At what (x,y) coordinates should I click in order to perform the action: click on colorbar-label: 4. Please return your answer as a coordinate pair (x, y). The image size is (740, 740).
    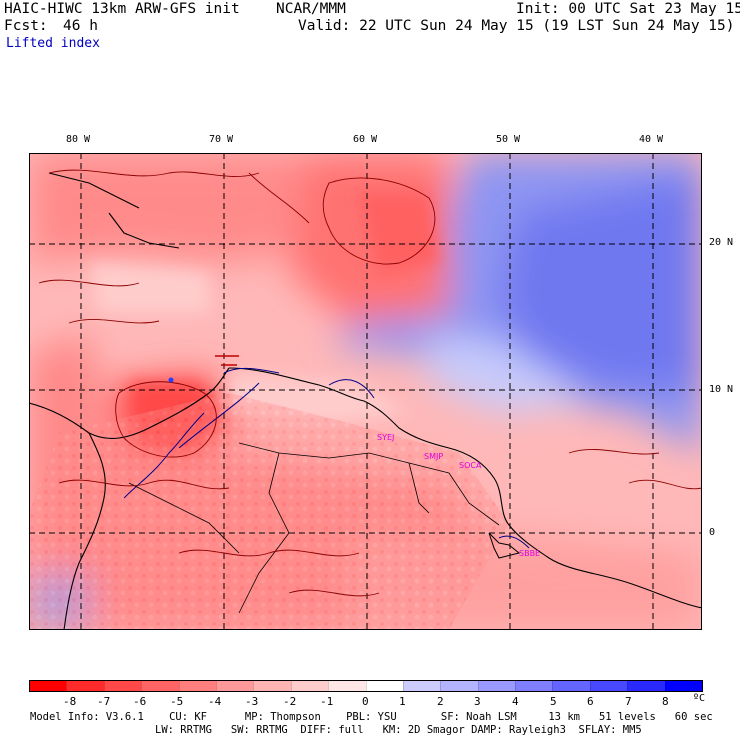
    Looking at the image, I should click on (515, 701).